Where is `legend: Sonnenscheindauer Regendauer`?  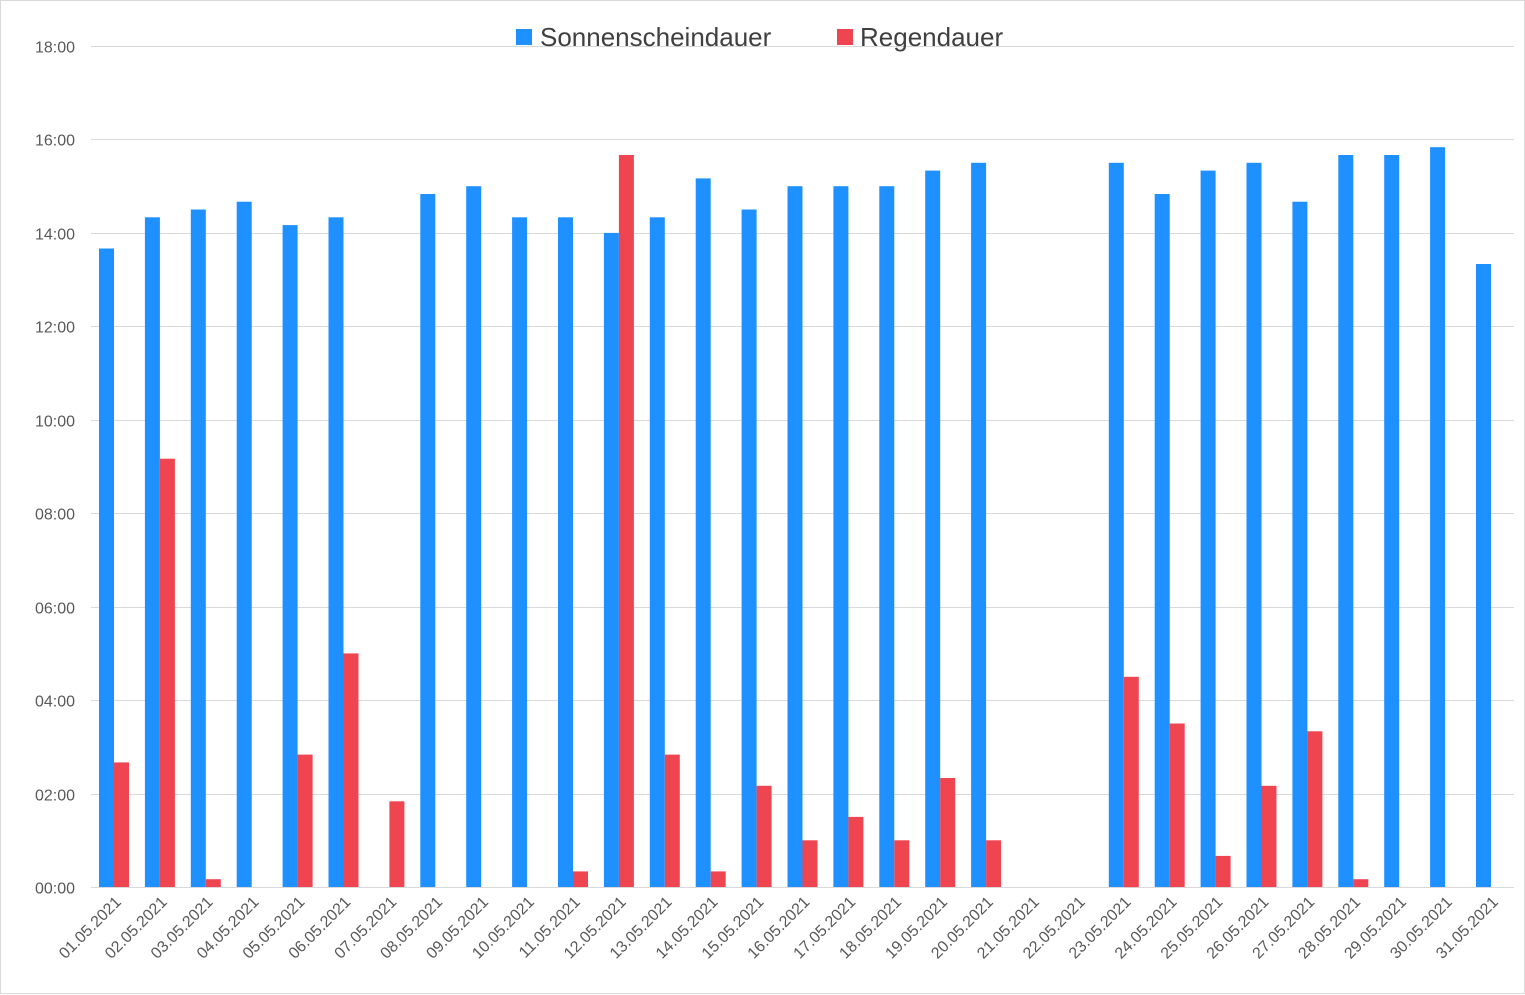 legend: Sonnenscheindauer Regendauer is located at coordinates (759, 37).